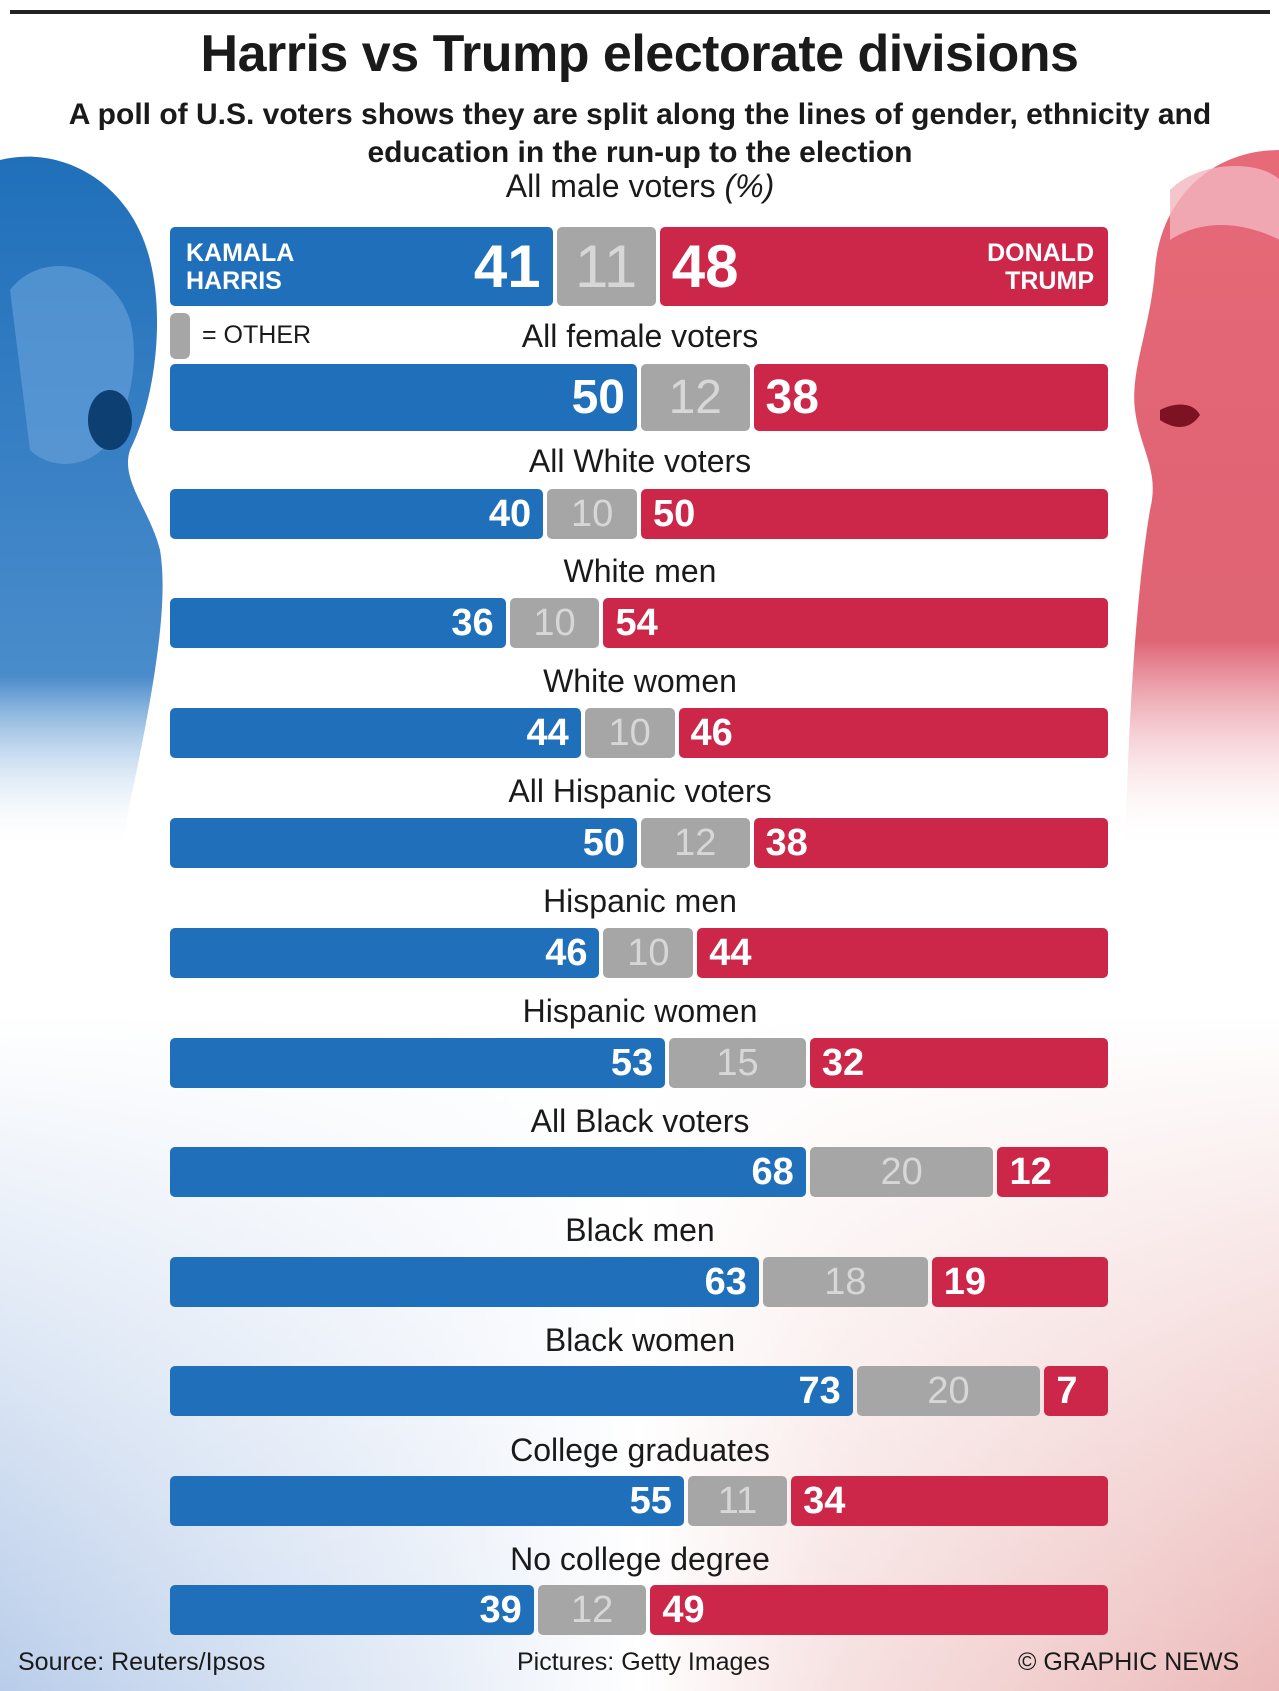 This screenshot has width=1279, height=1691. I want to click on category-label: Black men, so click(640, 1230).